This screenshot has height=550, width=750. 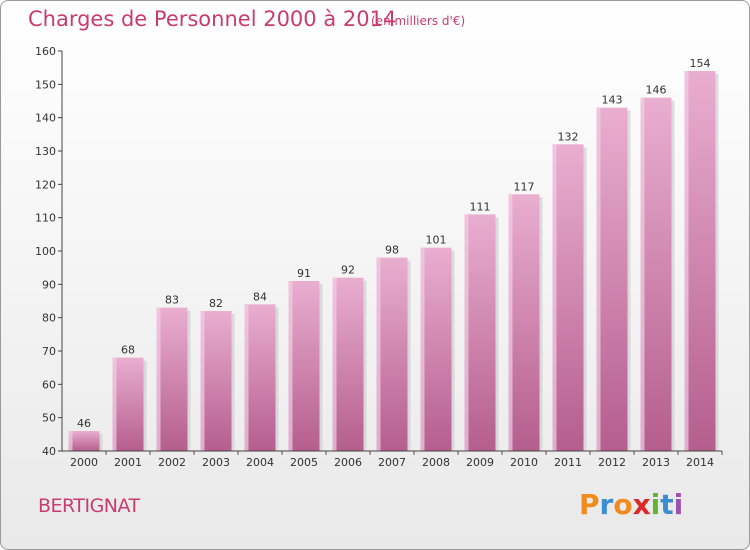 I want to click on x-tick-label-2009: 2009, so click(x=480, y=462).